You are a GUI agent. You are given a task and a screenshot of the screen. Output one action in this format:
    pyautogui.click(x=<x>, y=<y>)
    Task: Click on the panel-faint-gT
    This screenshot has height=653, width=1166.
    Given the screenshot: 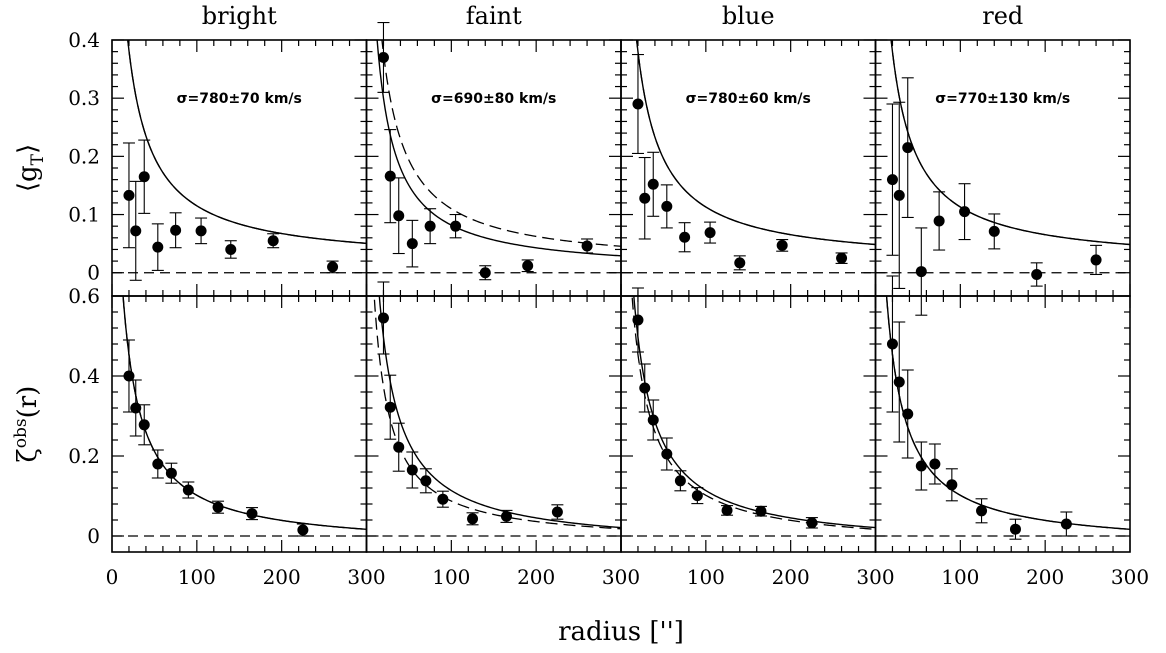 What is the action you would take?
    pyautogui.click(x=493, y=159)
    